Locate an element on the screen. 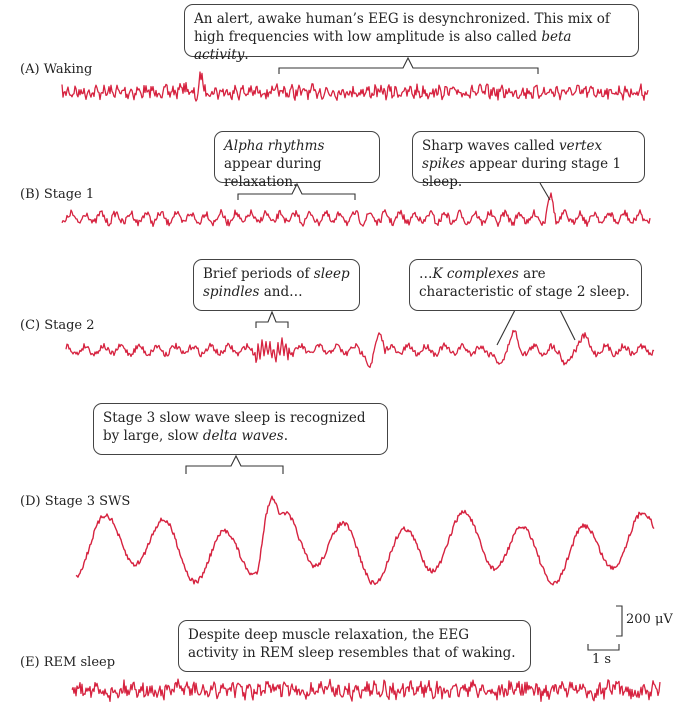 The width and height of the screenshot is (674, 718). trace-stage2 is located at coordinates (360, 349).